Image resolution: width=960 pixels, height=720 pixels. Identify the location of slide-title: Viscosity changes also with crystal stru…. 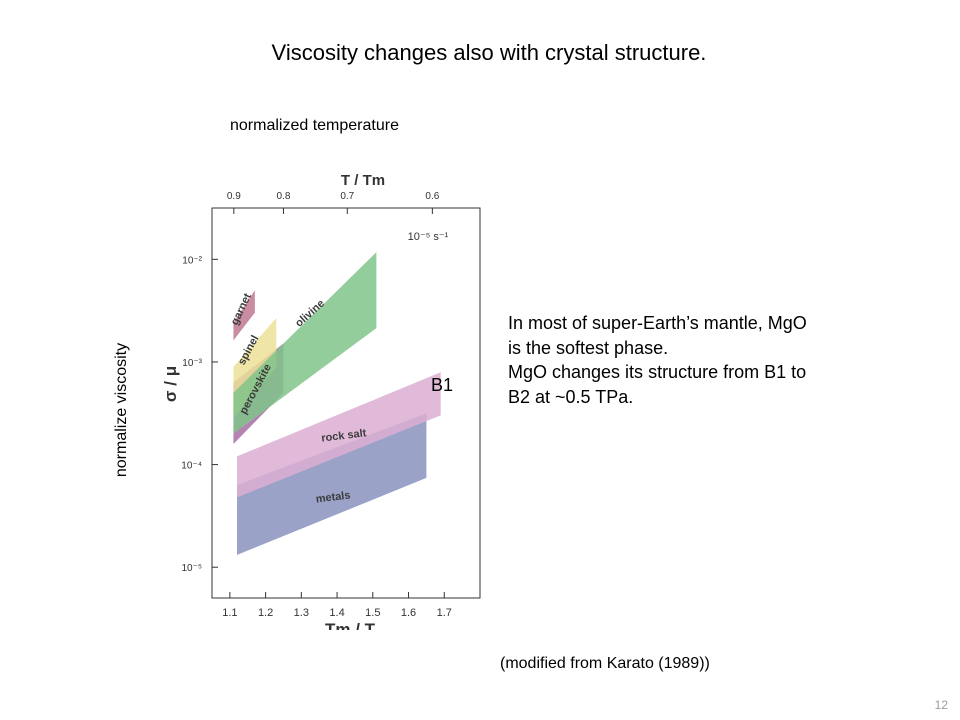
(489, 52).